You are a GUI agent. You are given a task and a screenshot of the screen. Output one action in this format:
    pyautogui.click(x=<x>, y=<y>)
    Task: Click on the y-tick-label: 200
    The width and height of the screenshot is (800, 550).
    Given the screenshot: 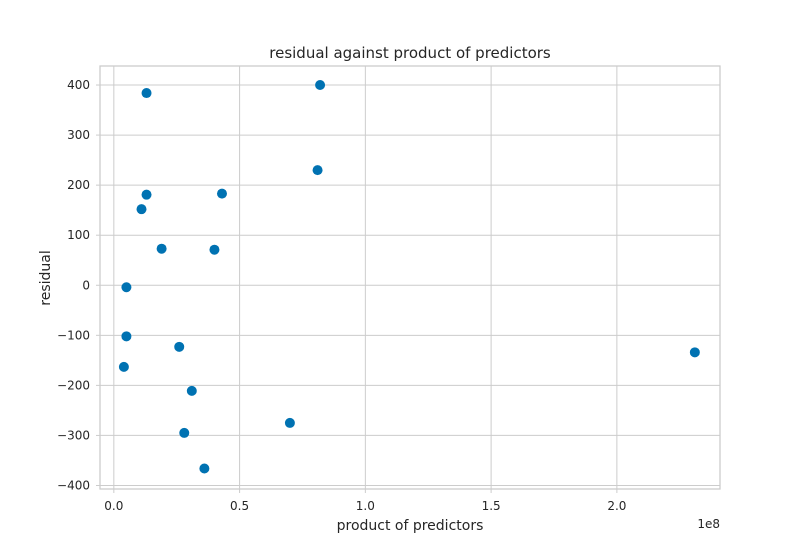 What is the action you would take?
    pyautogui.click(x=78, y=185)
    